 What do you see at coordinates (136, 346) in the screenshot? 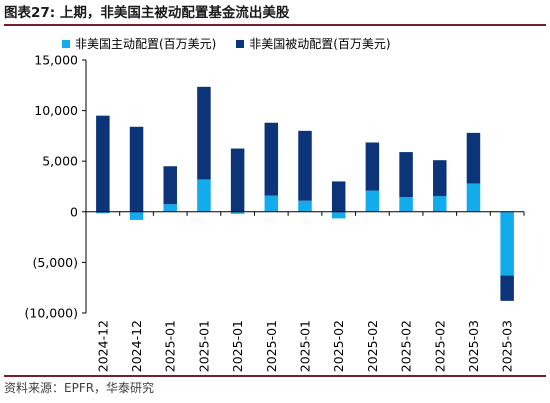
I see `x-tick-label-1: 2024-12` at bounding box center [136, 346].